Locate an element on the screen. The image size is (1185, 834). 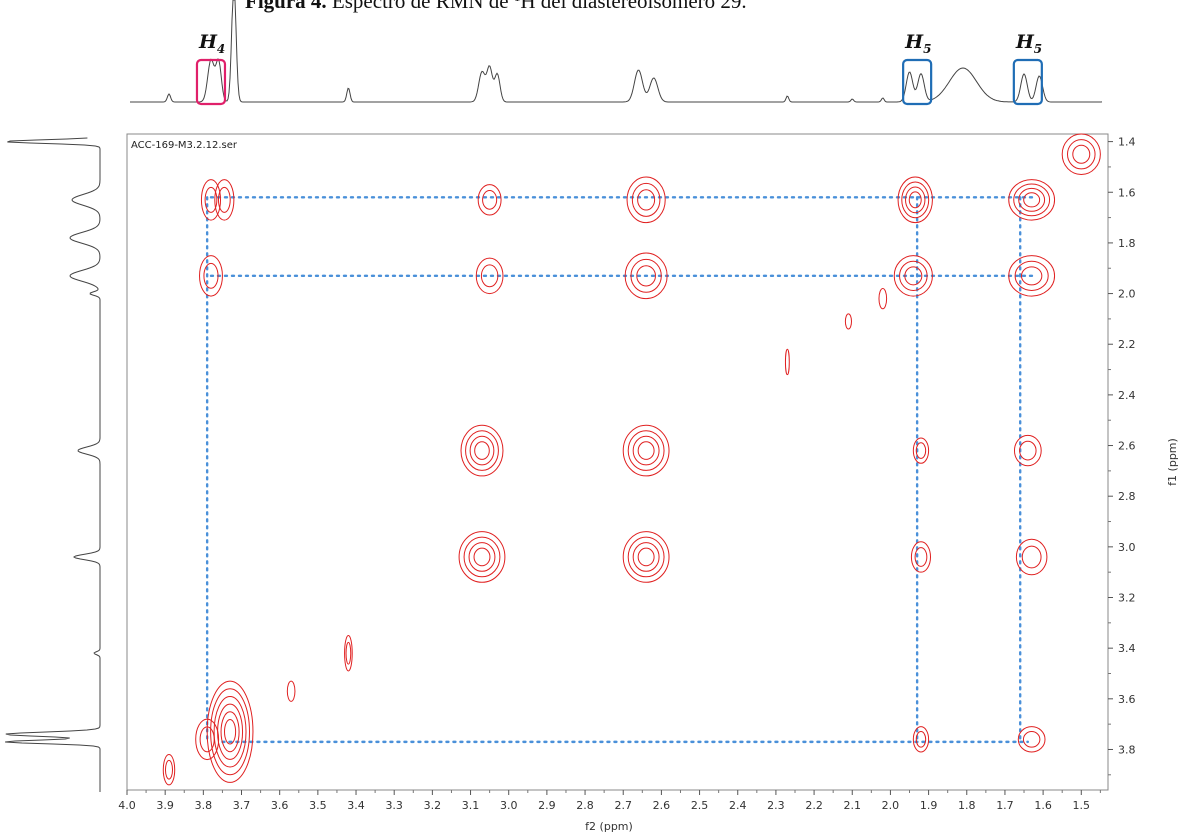
peak-label: H5 is located at coordinates (1027, 68).